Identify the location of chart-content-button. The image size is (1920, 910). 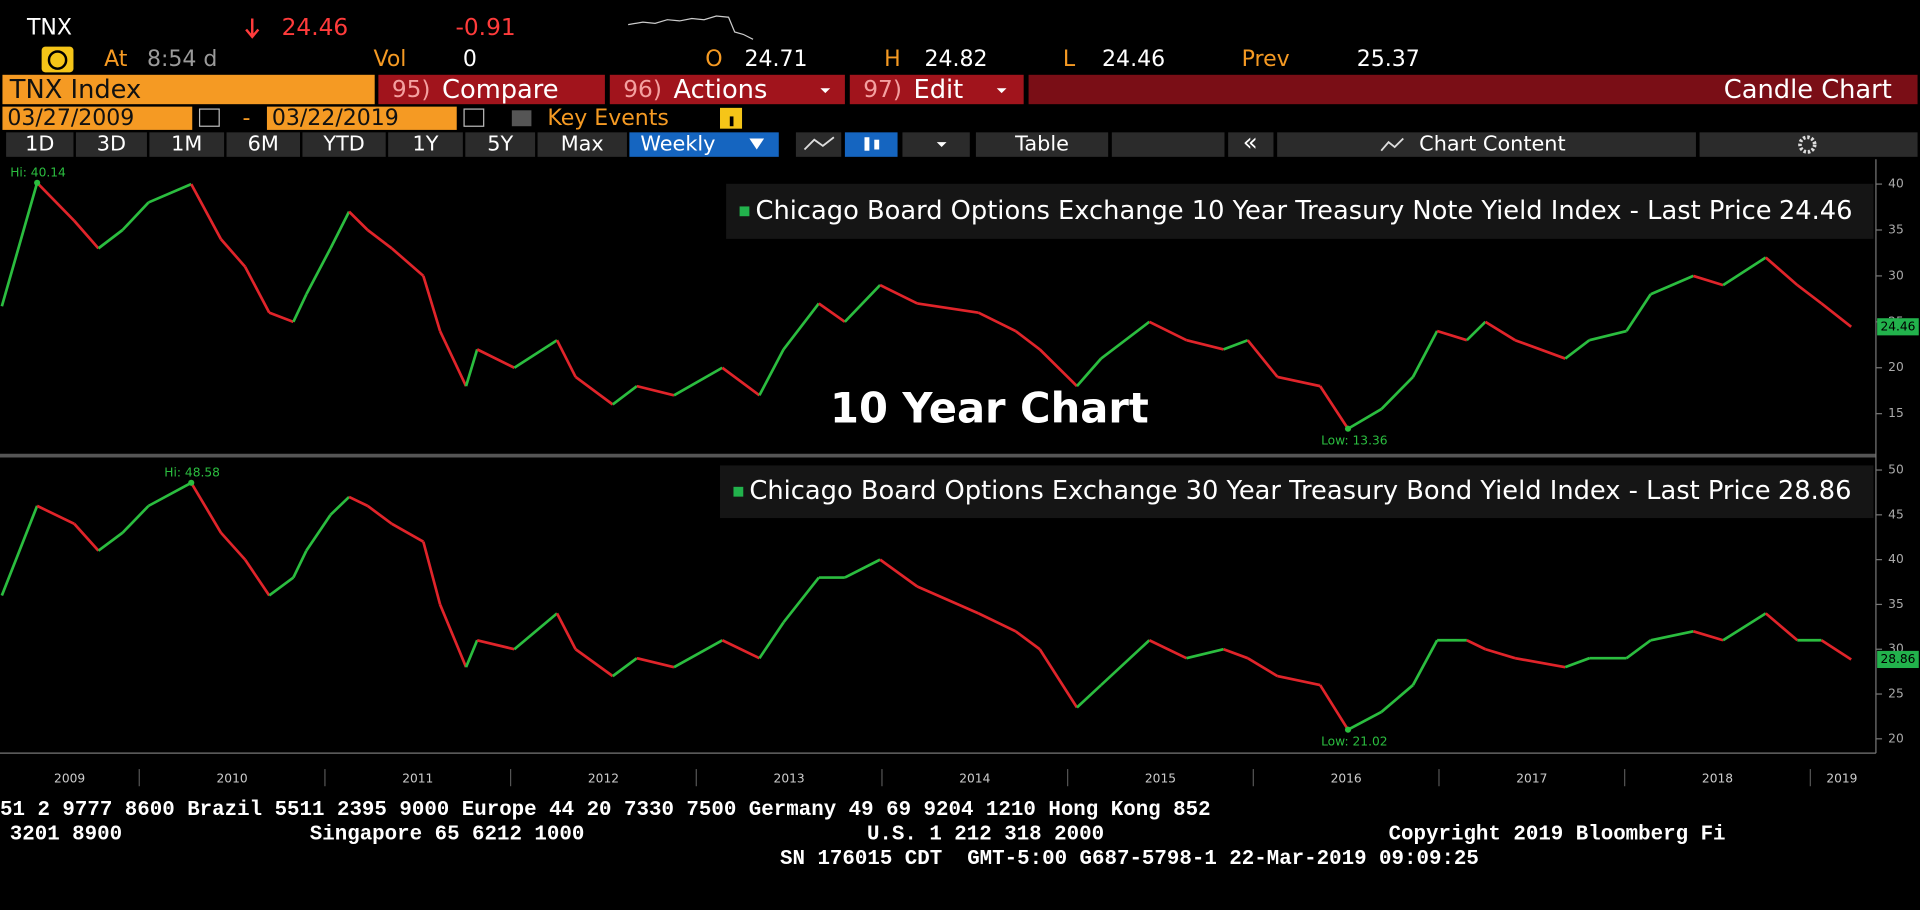
(1486, 144).